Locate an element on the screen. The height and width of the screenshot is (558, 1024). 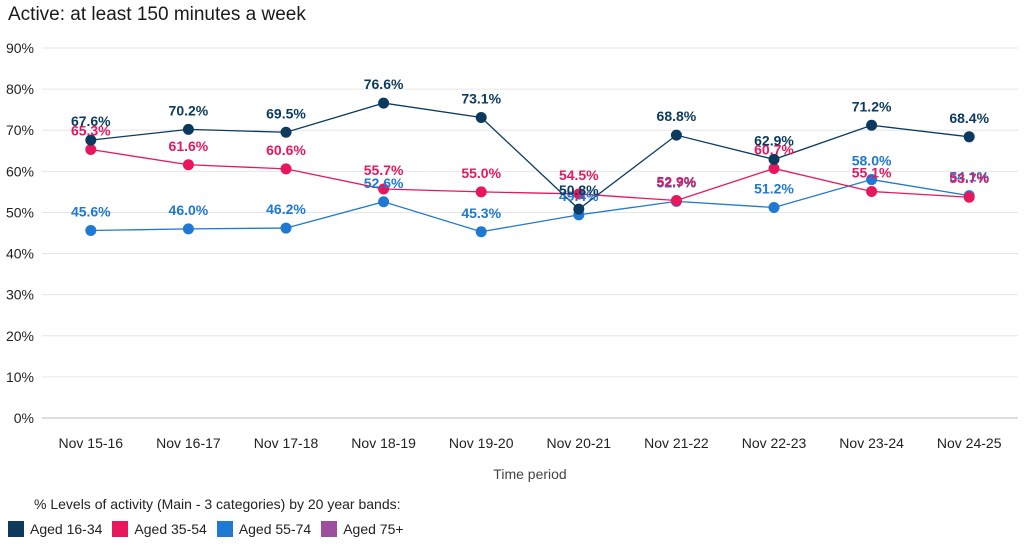
legend-label: Aged 55-74 is located at coordinates (275, 529).